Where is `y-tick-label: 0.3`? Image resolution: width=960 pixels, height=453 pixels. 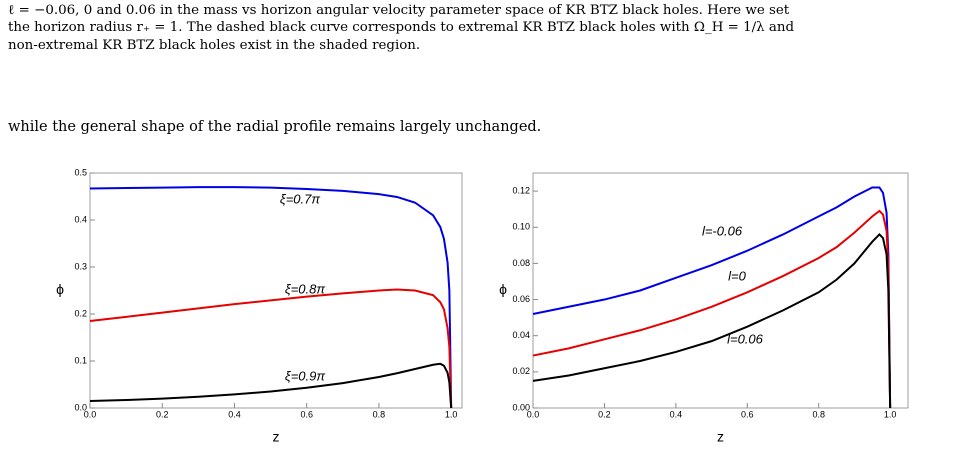
y-tick-label: 0.3 is located at coordinates (80, 266).